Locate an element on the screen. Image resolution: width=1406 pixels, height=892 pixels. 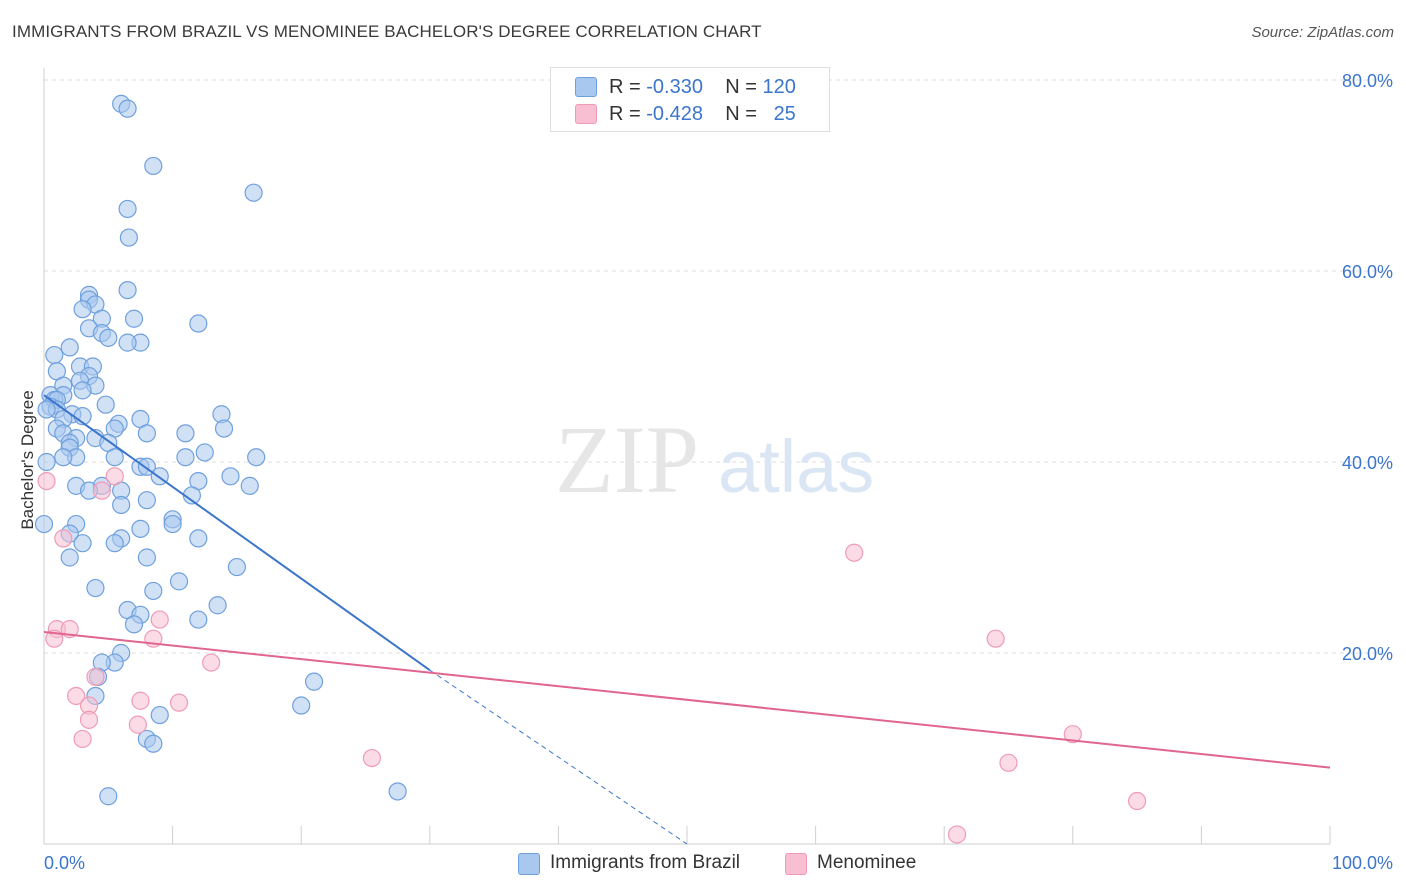
legend-n-value: 25 is located at coordinates (784, 114).